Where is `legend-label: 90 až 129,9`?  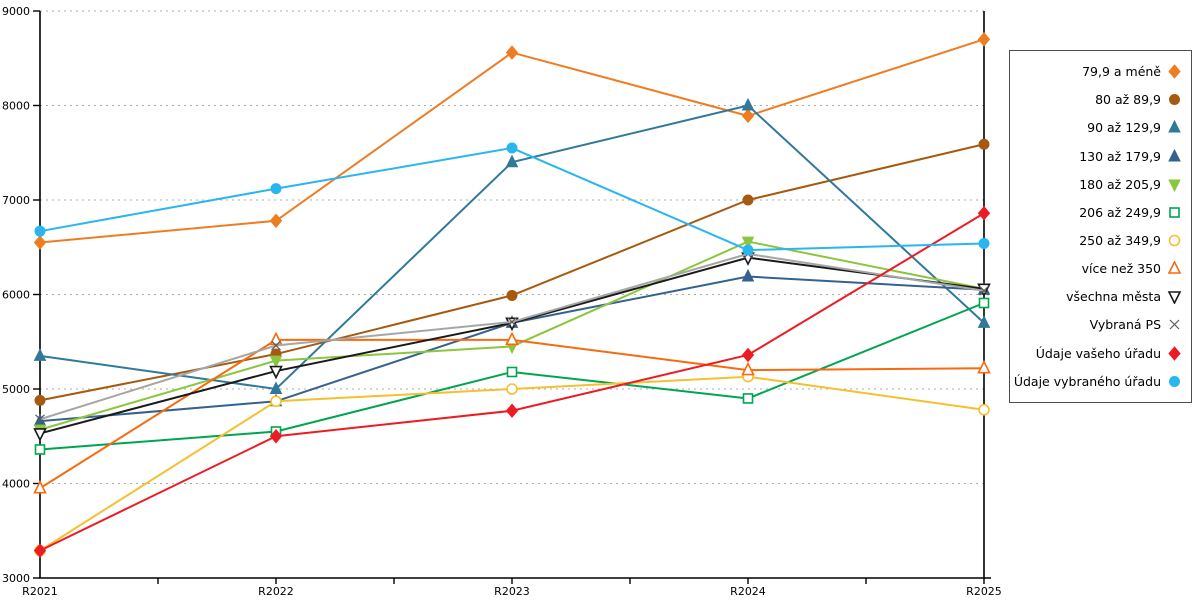
legend-label: 90 až 129,9 is located at coordinates (1124, 128).